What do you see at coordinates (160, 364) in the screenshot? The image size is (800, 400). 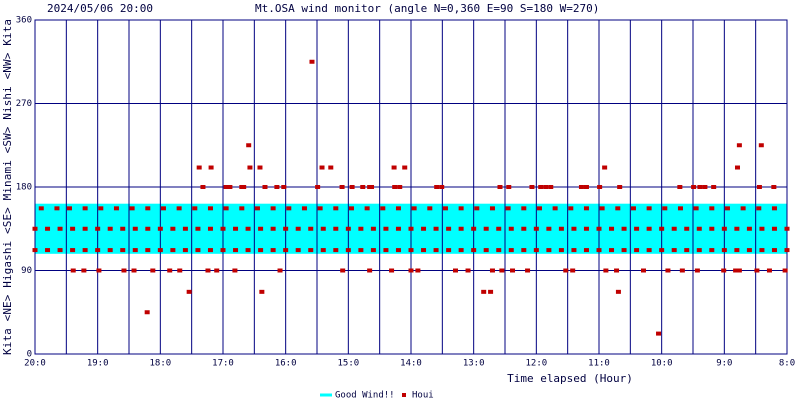 I see `x-tick-label: 18:0` at bounding box center [160, 364].